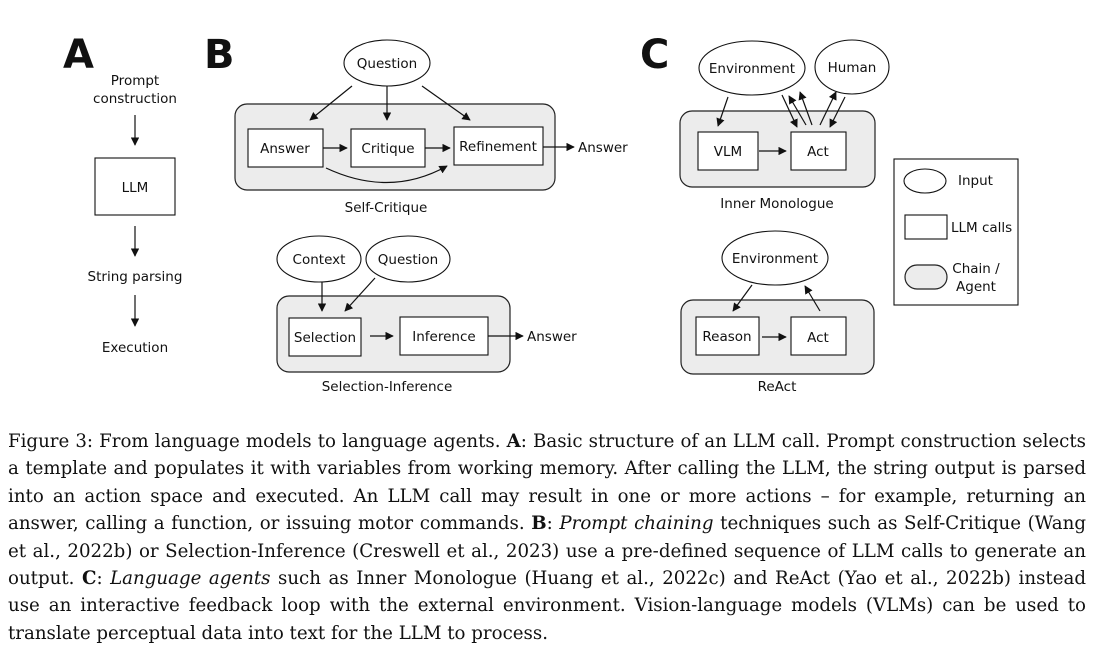 This screenshot has width=1093, height=649. I want to click on arrow-question-to-answer, so click(331, 103).